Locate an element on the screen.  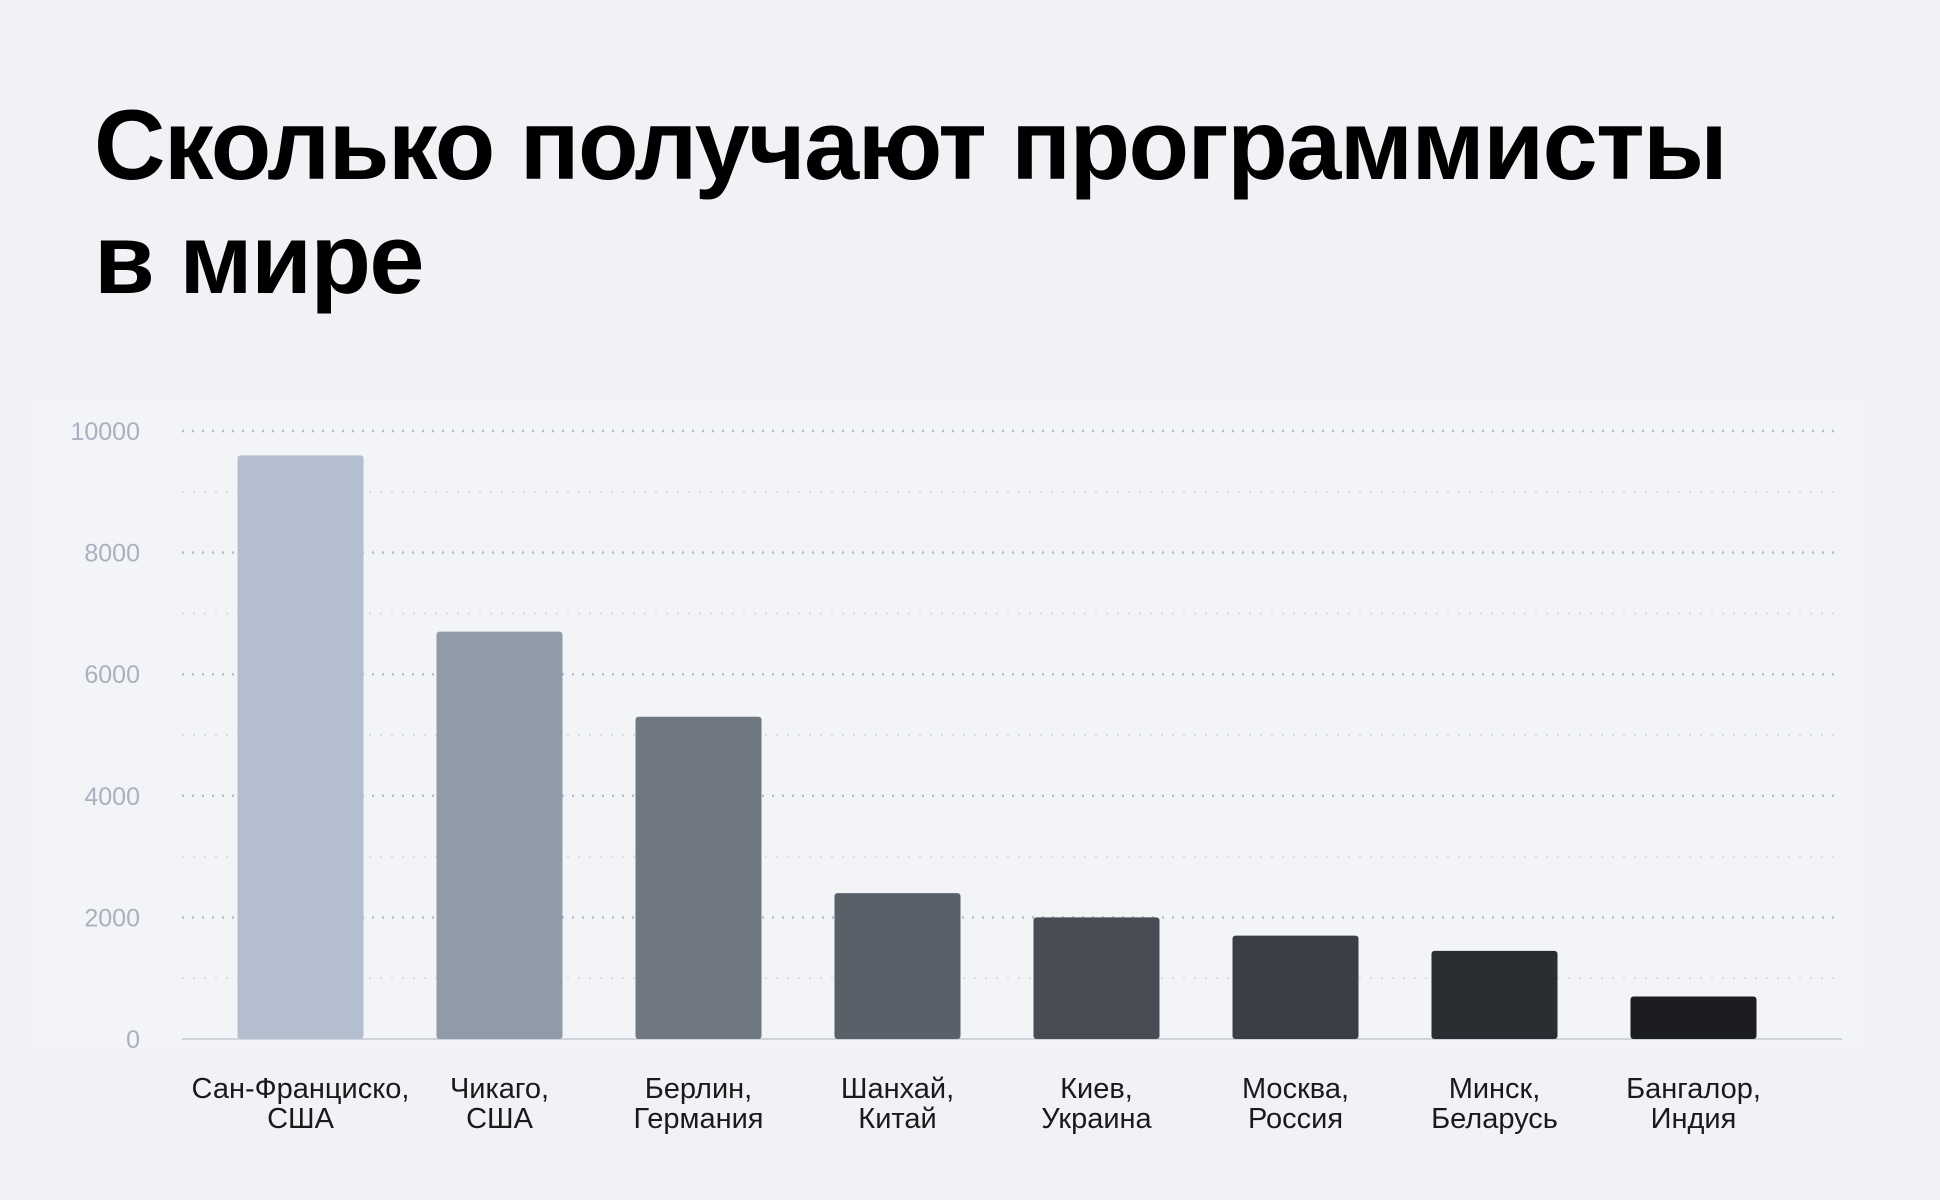
x-category-label: Москва, Россия is located at coordinates (1295, 1104).